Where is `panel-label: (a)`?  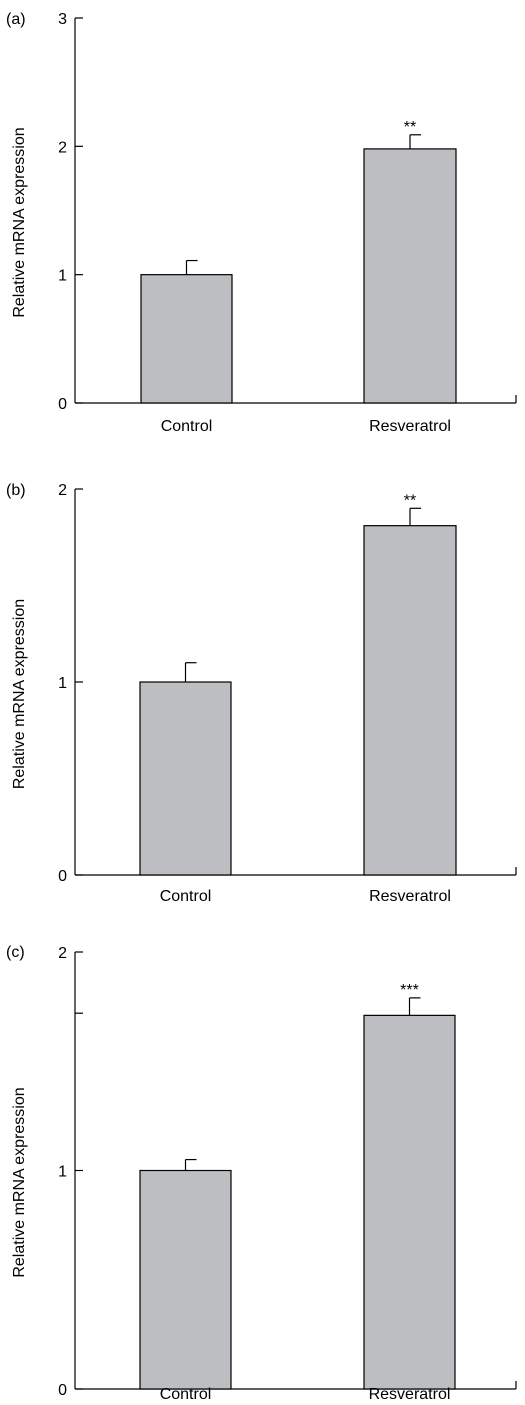
panel-label: (a) is located at coordinates (16, 19).